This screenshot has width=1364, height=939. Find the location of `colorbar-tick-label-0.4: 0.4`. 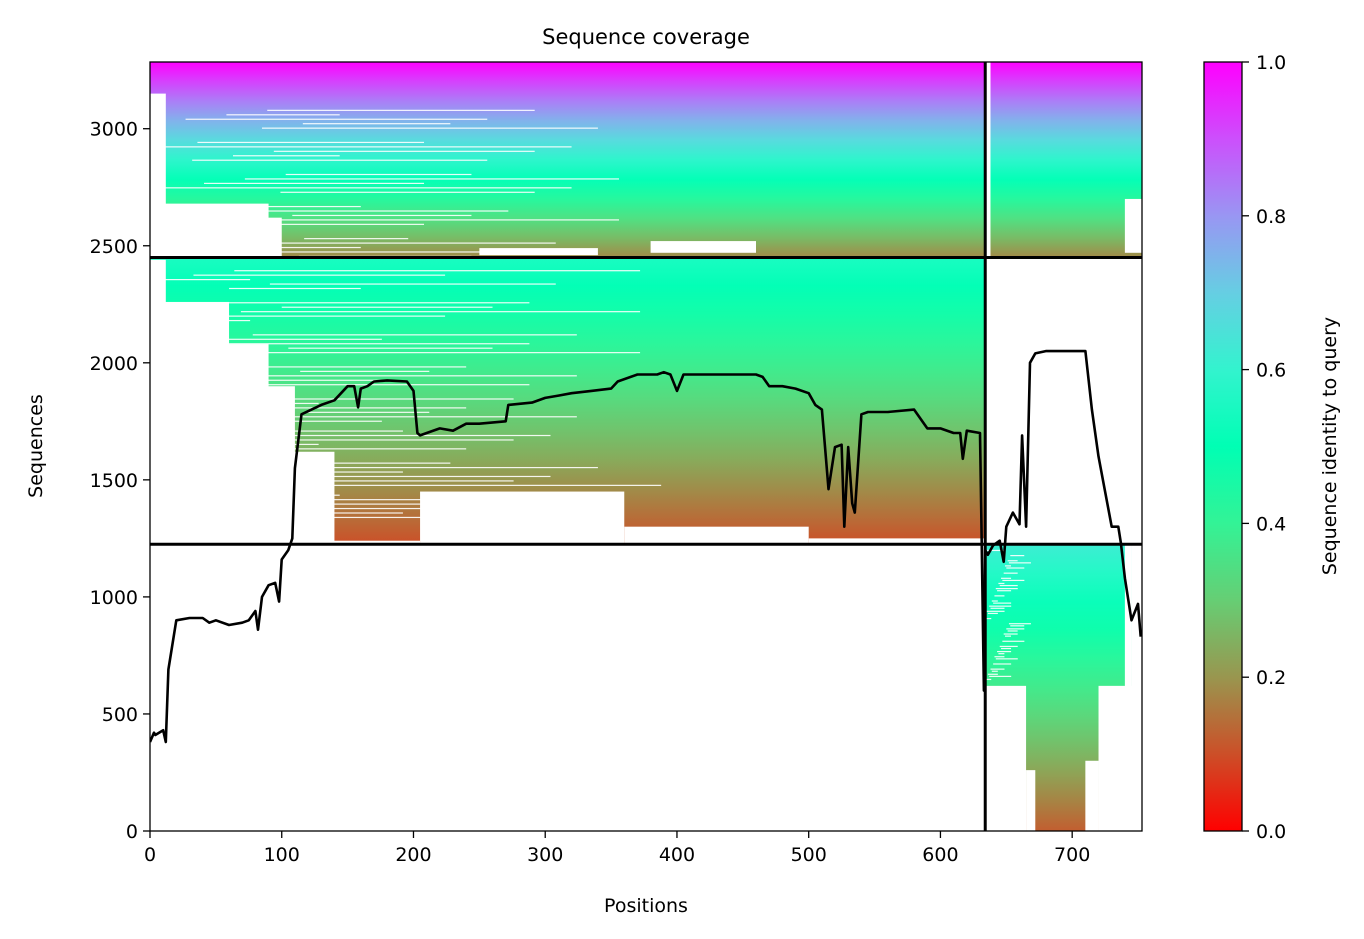

colorbar-tick-label-0.4: 0.4 is located at coordinates (1271, 524).